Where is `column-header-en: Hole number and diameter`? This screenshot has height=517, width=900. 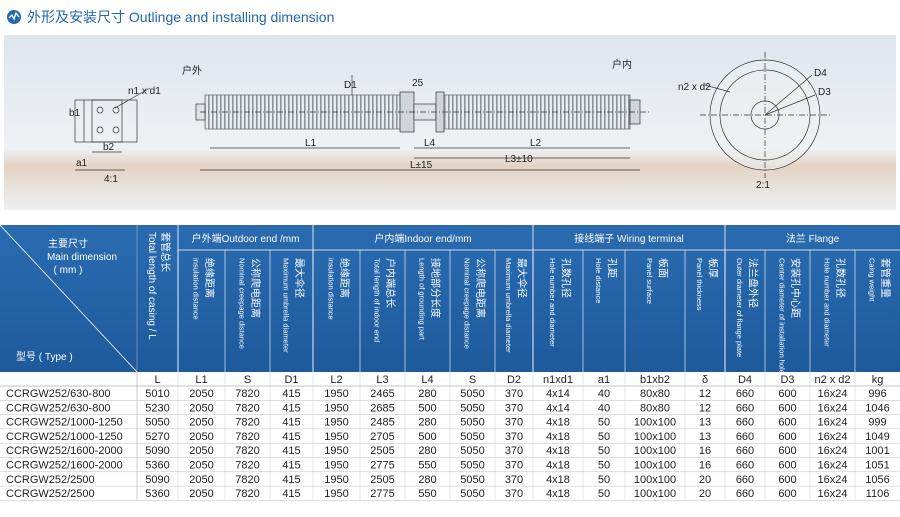
column-header-en: Hole number and diameter is located at coordinates (552, 302).